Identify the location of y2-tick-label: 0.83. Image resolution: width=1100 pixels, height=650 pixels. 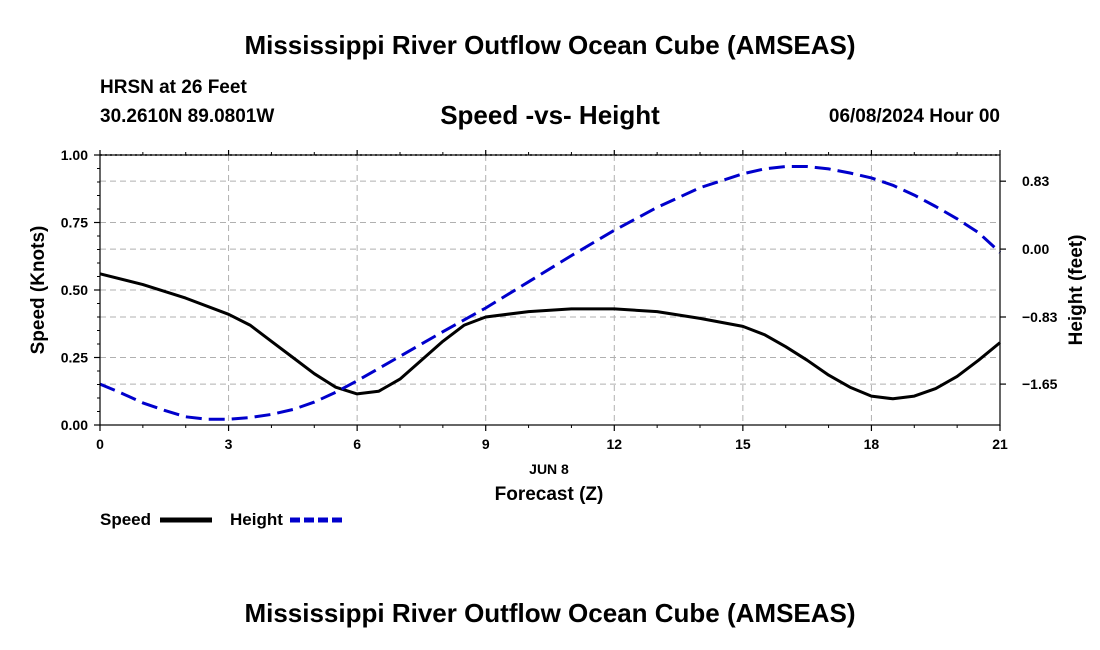
(1035, 181).